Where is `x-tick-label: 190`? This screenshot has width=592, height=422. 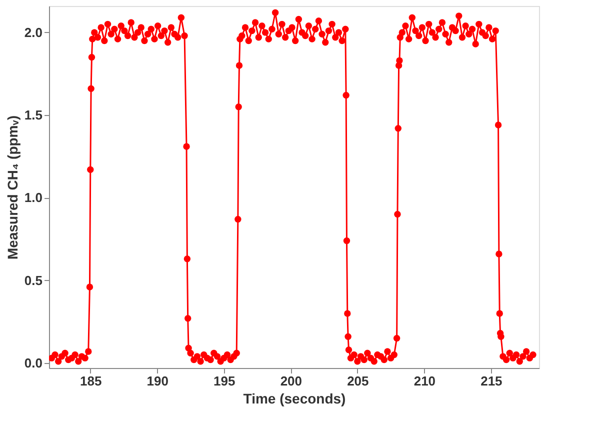
x-tick-label: 190 is located at coordinates (157, 381).